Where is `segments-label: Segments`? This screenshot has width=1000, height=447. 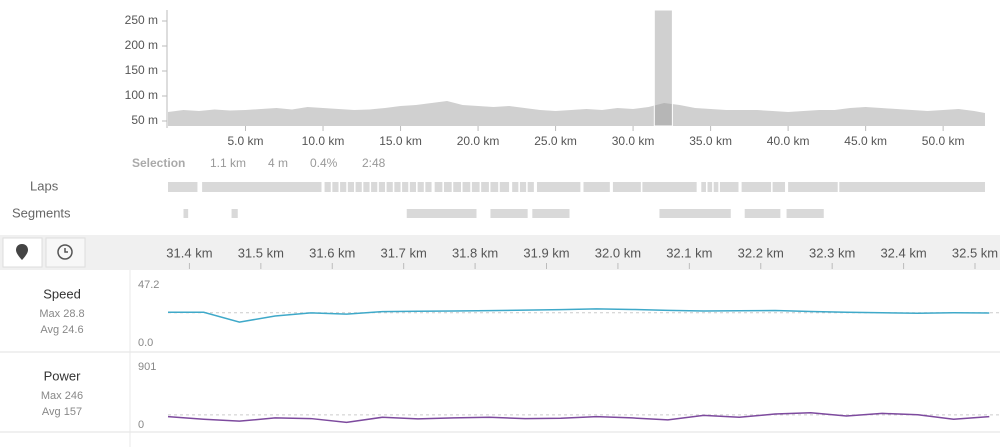
segments-label: Segments is located at coordinates (41, 212).